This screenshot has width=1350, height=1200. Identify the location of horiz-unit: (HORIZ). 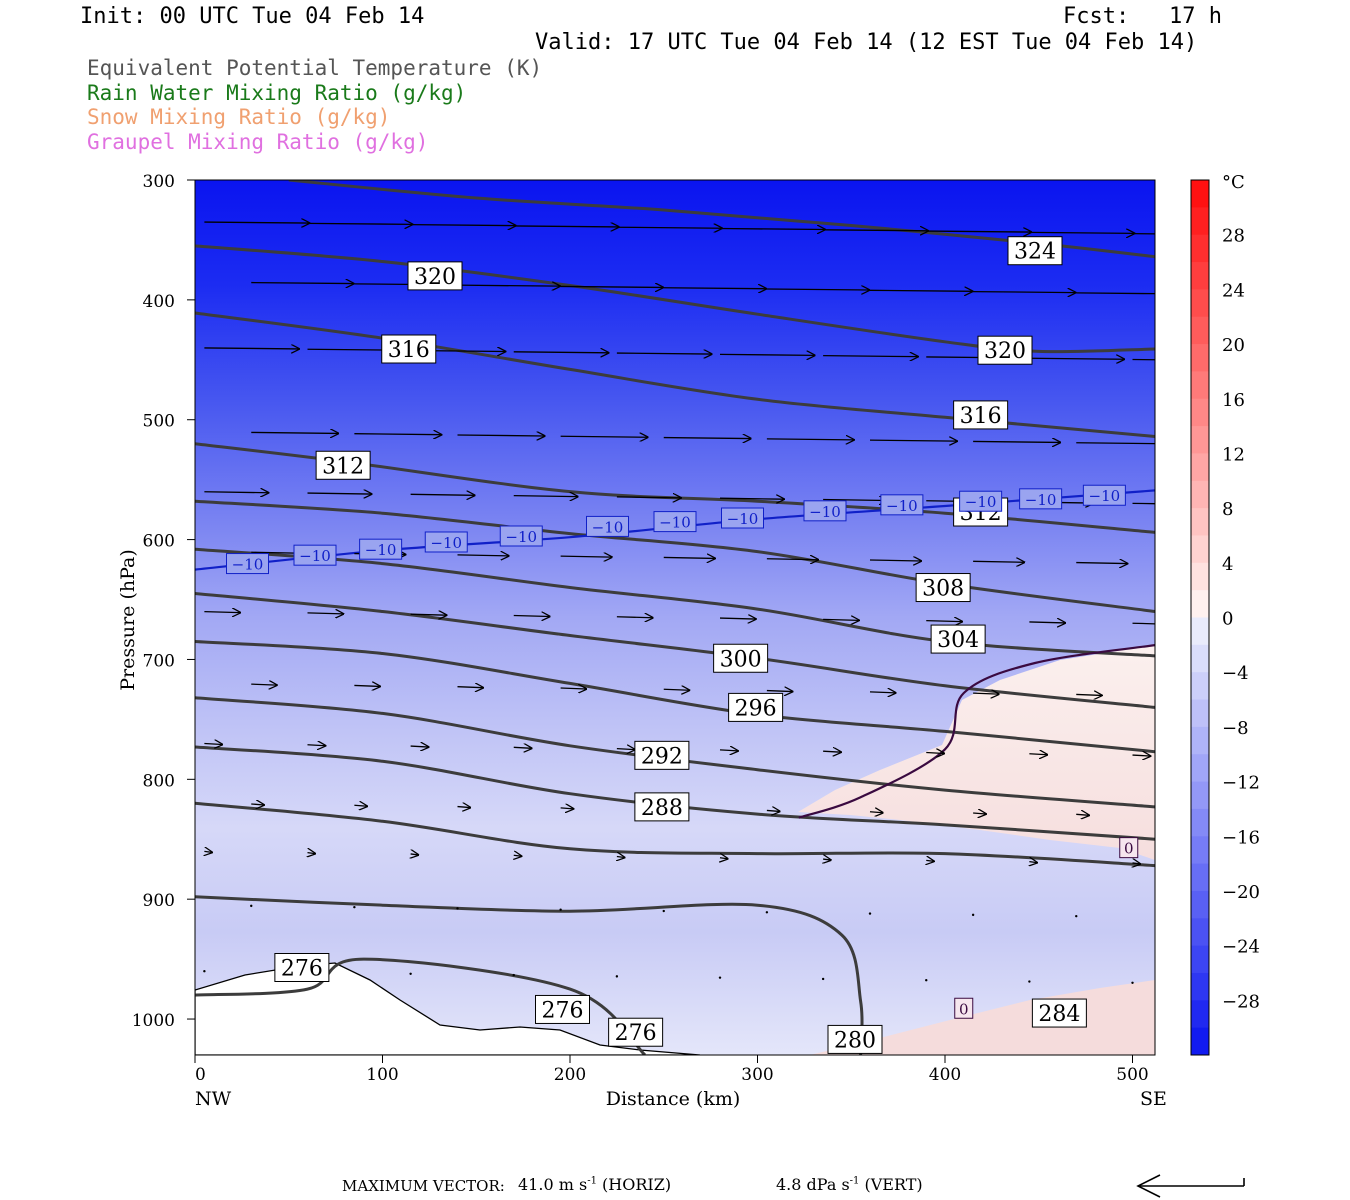
(637, 1184).